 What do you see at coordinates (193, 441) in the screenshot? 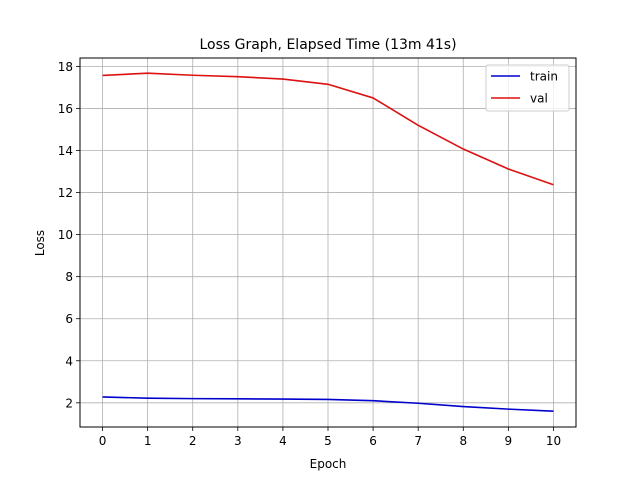
I see `x-tick-label: 2` at bounding box center [193, 441].